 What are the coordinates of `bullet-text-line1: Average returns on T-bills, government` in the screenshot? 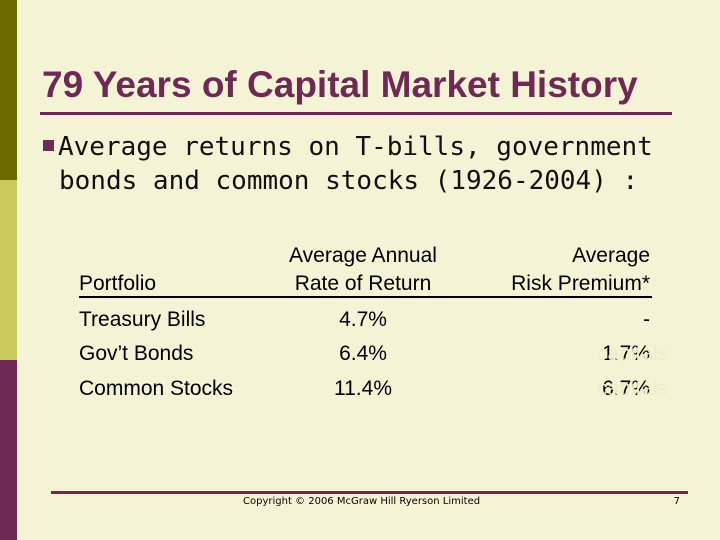 It's located at (355, 147).